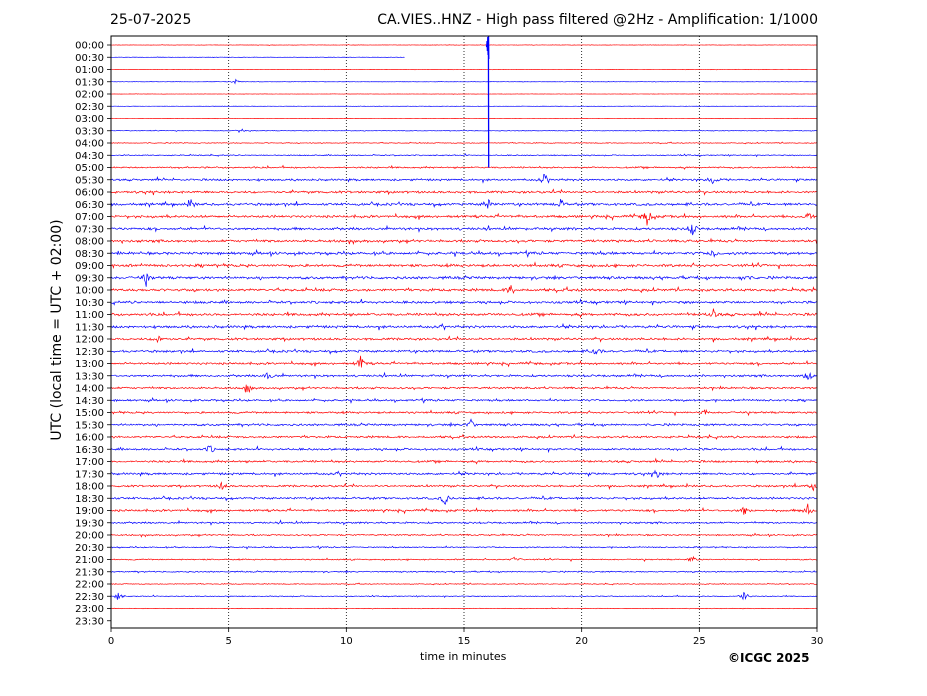 This screenshot has width=927, height=696. I want to click on y-tick-label: 01:00, so click(89, 70).